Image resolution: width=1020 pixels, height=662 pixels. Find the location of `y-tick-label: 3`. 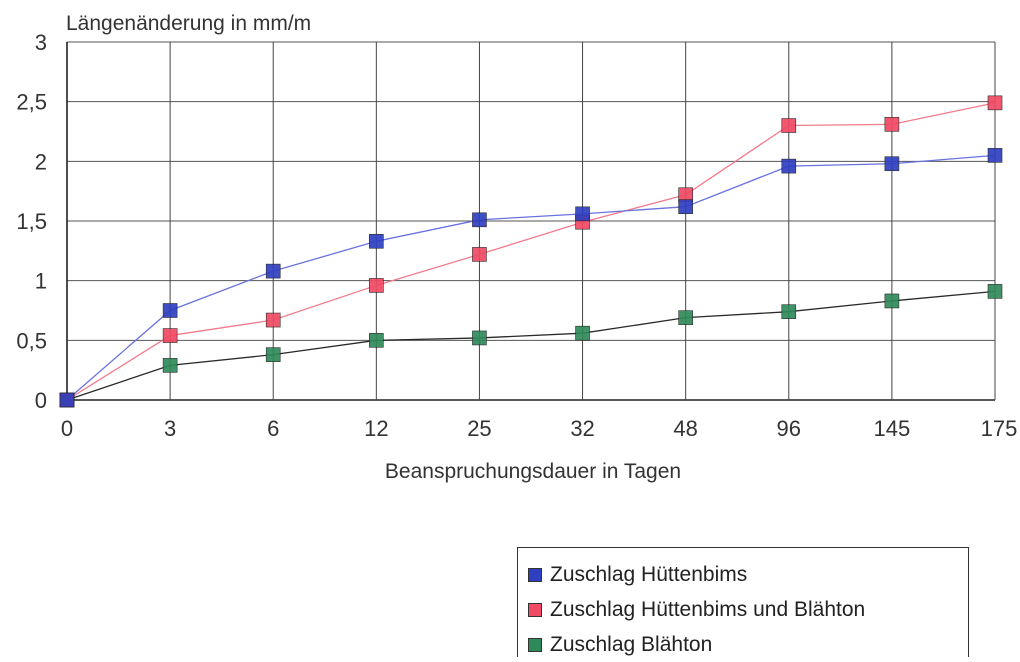

y-tick-label: 3 is located at coordinates (41, 42).